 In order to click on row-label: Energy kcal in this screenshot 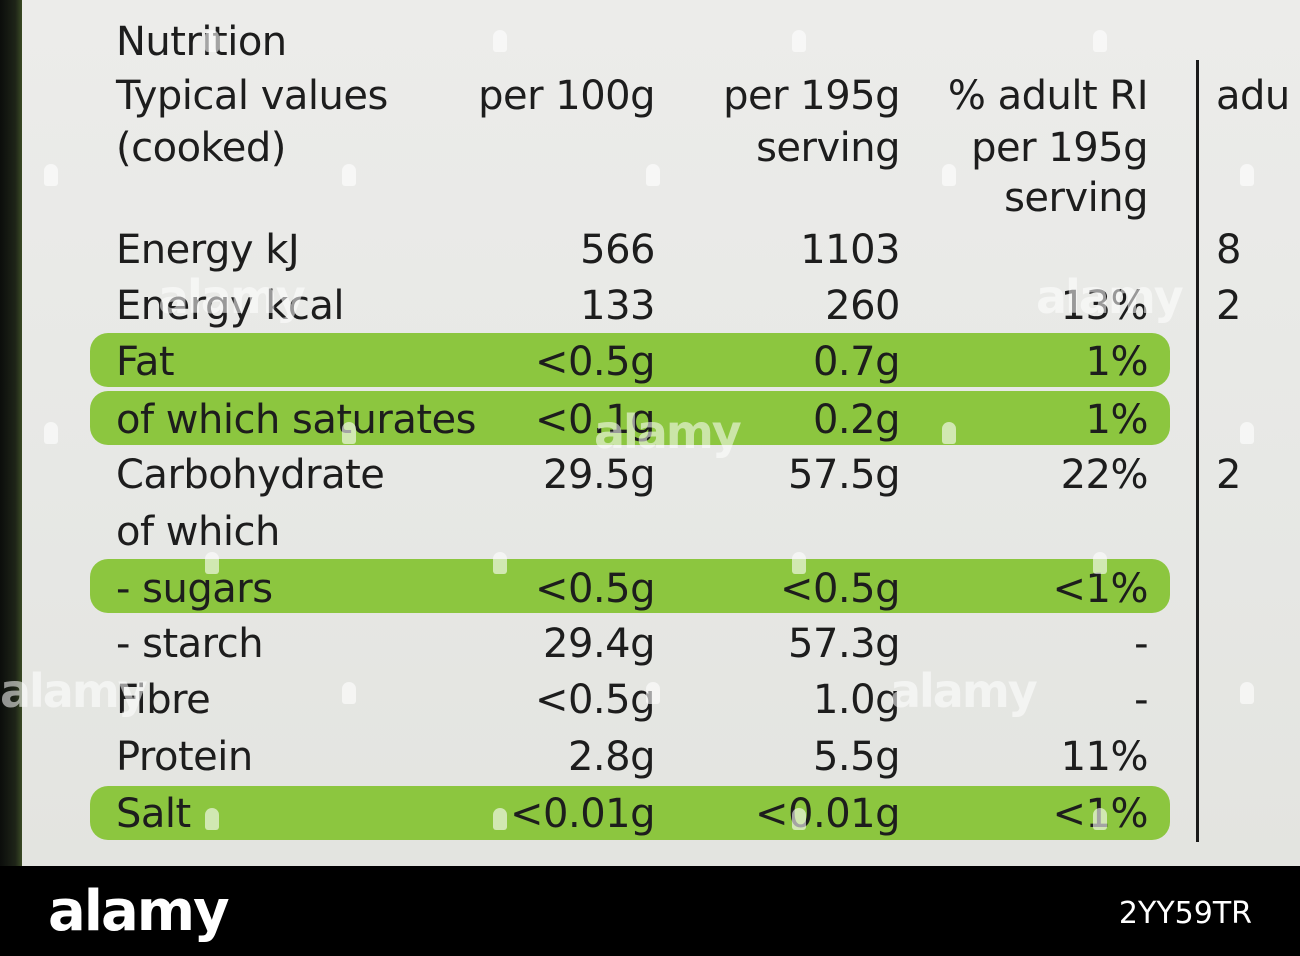, I will do `click(230, 306)`.